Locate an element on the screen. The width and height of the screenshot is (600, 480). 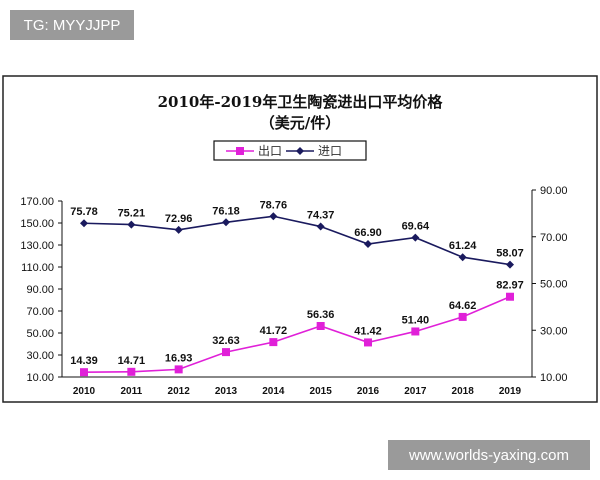
export-data-label: 16.93 is located at coordinates (179, 358).